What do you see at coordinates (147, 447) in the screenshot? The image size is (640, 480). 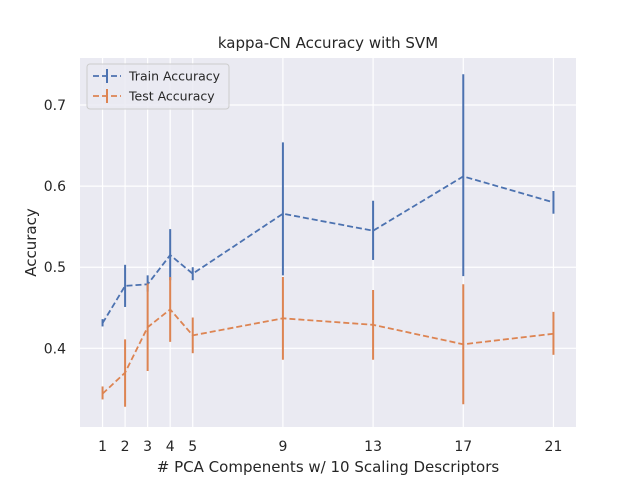 I see `x-tick-label-2: 3` at bounding box center [147, 447].